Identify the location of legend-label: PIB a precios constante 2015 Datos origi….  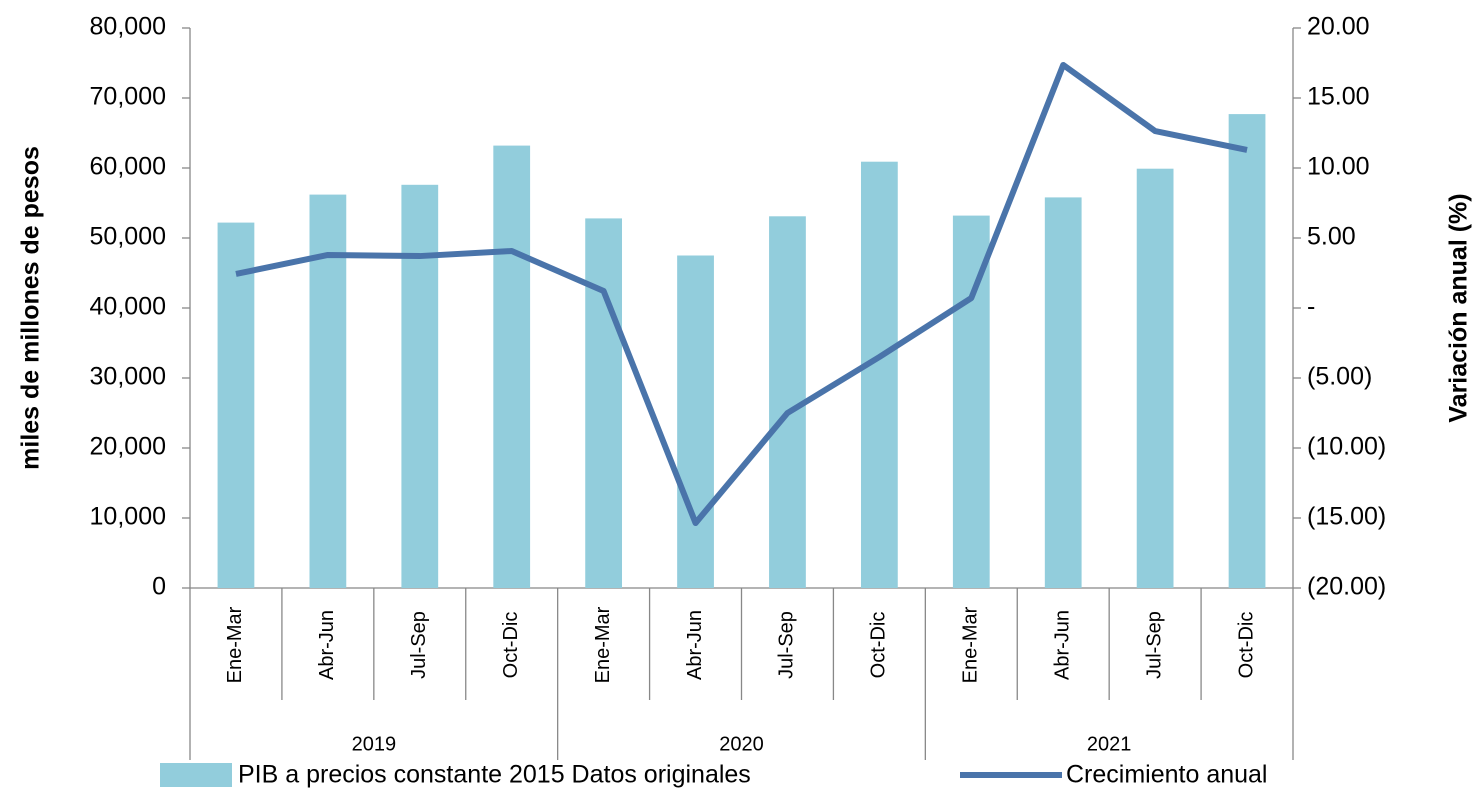
(494, 775).